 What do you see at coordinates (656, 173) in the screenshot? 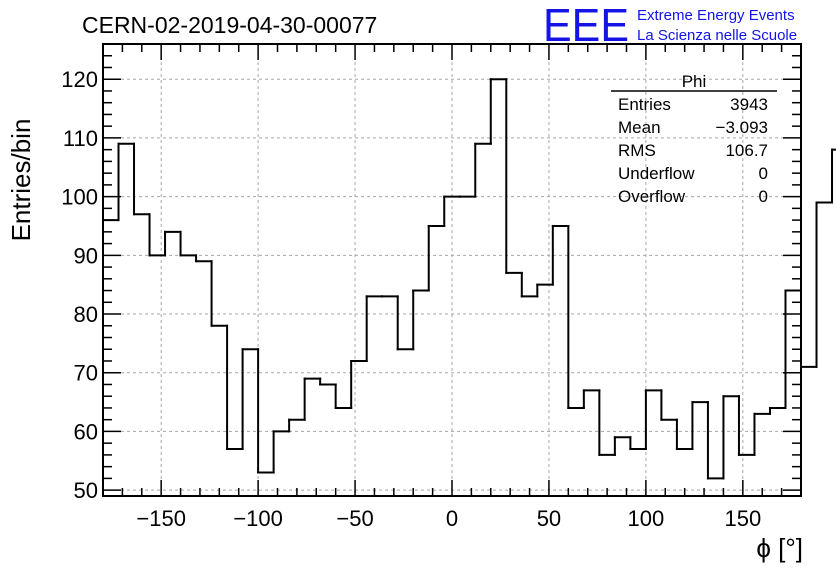
I see `stats-label-underflow: Underflow` at bounding box center [656, 173].